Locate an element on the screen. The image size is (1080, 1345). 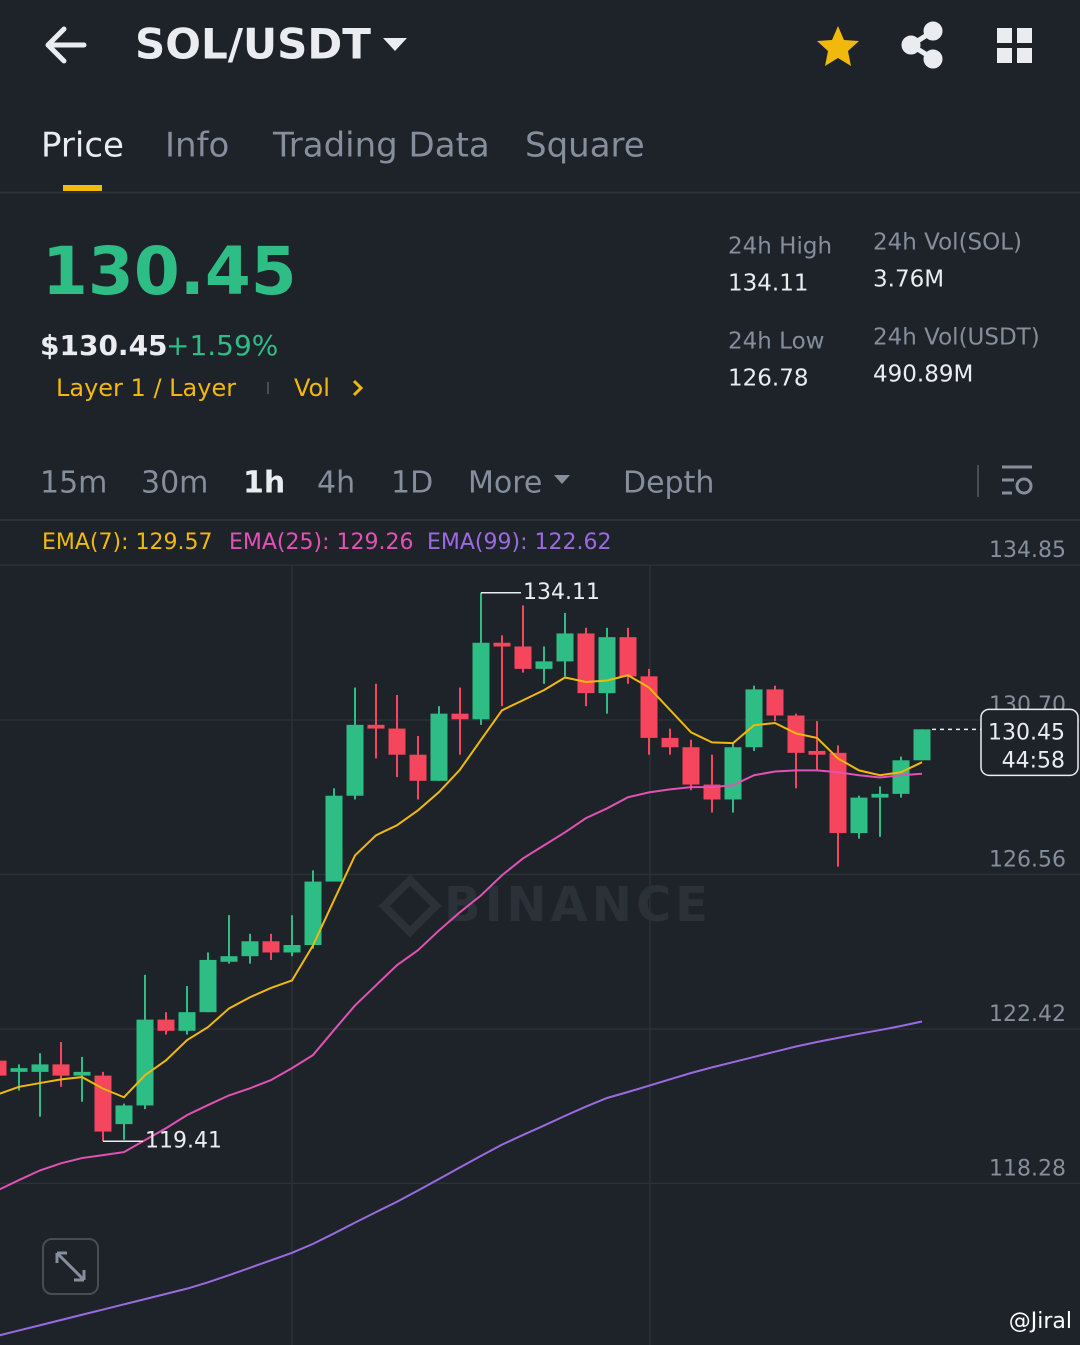
usd-price: $130.45 is located at coordinates (104, 345).